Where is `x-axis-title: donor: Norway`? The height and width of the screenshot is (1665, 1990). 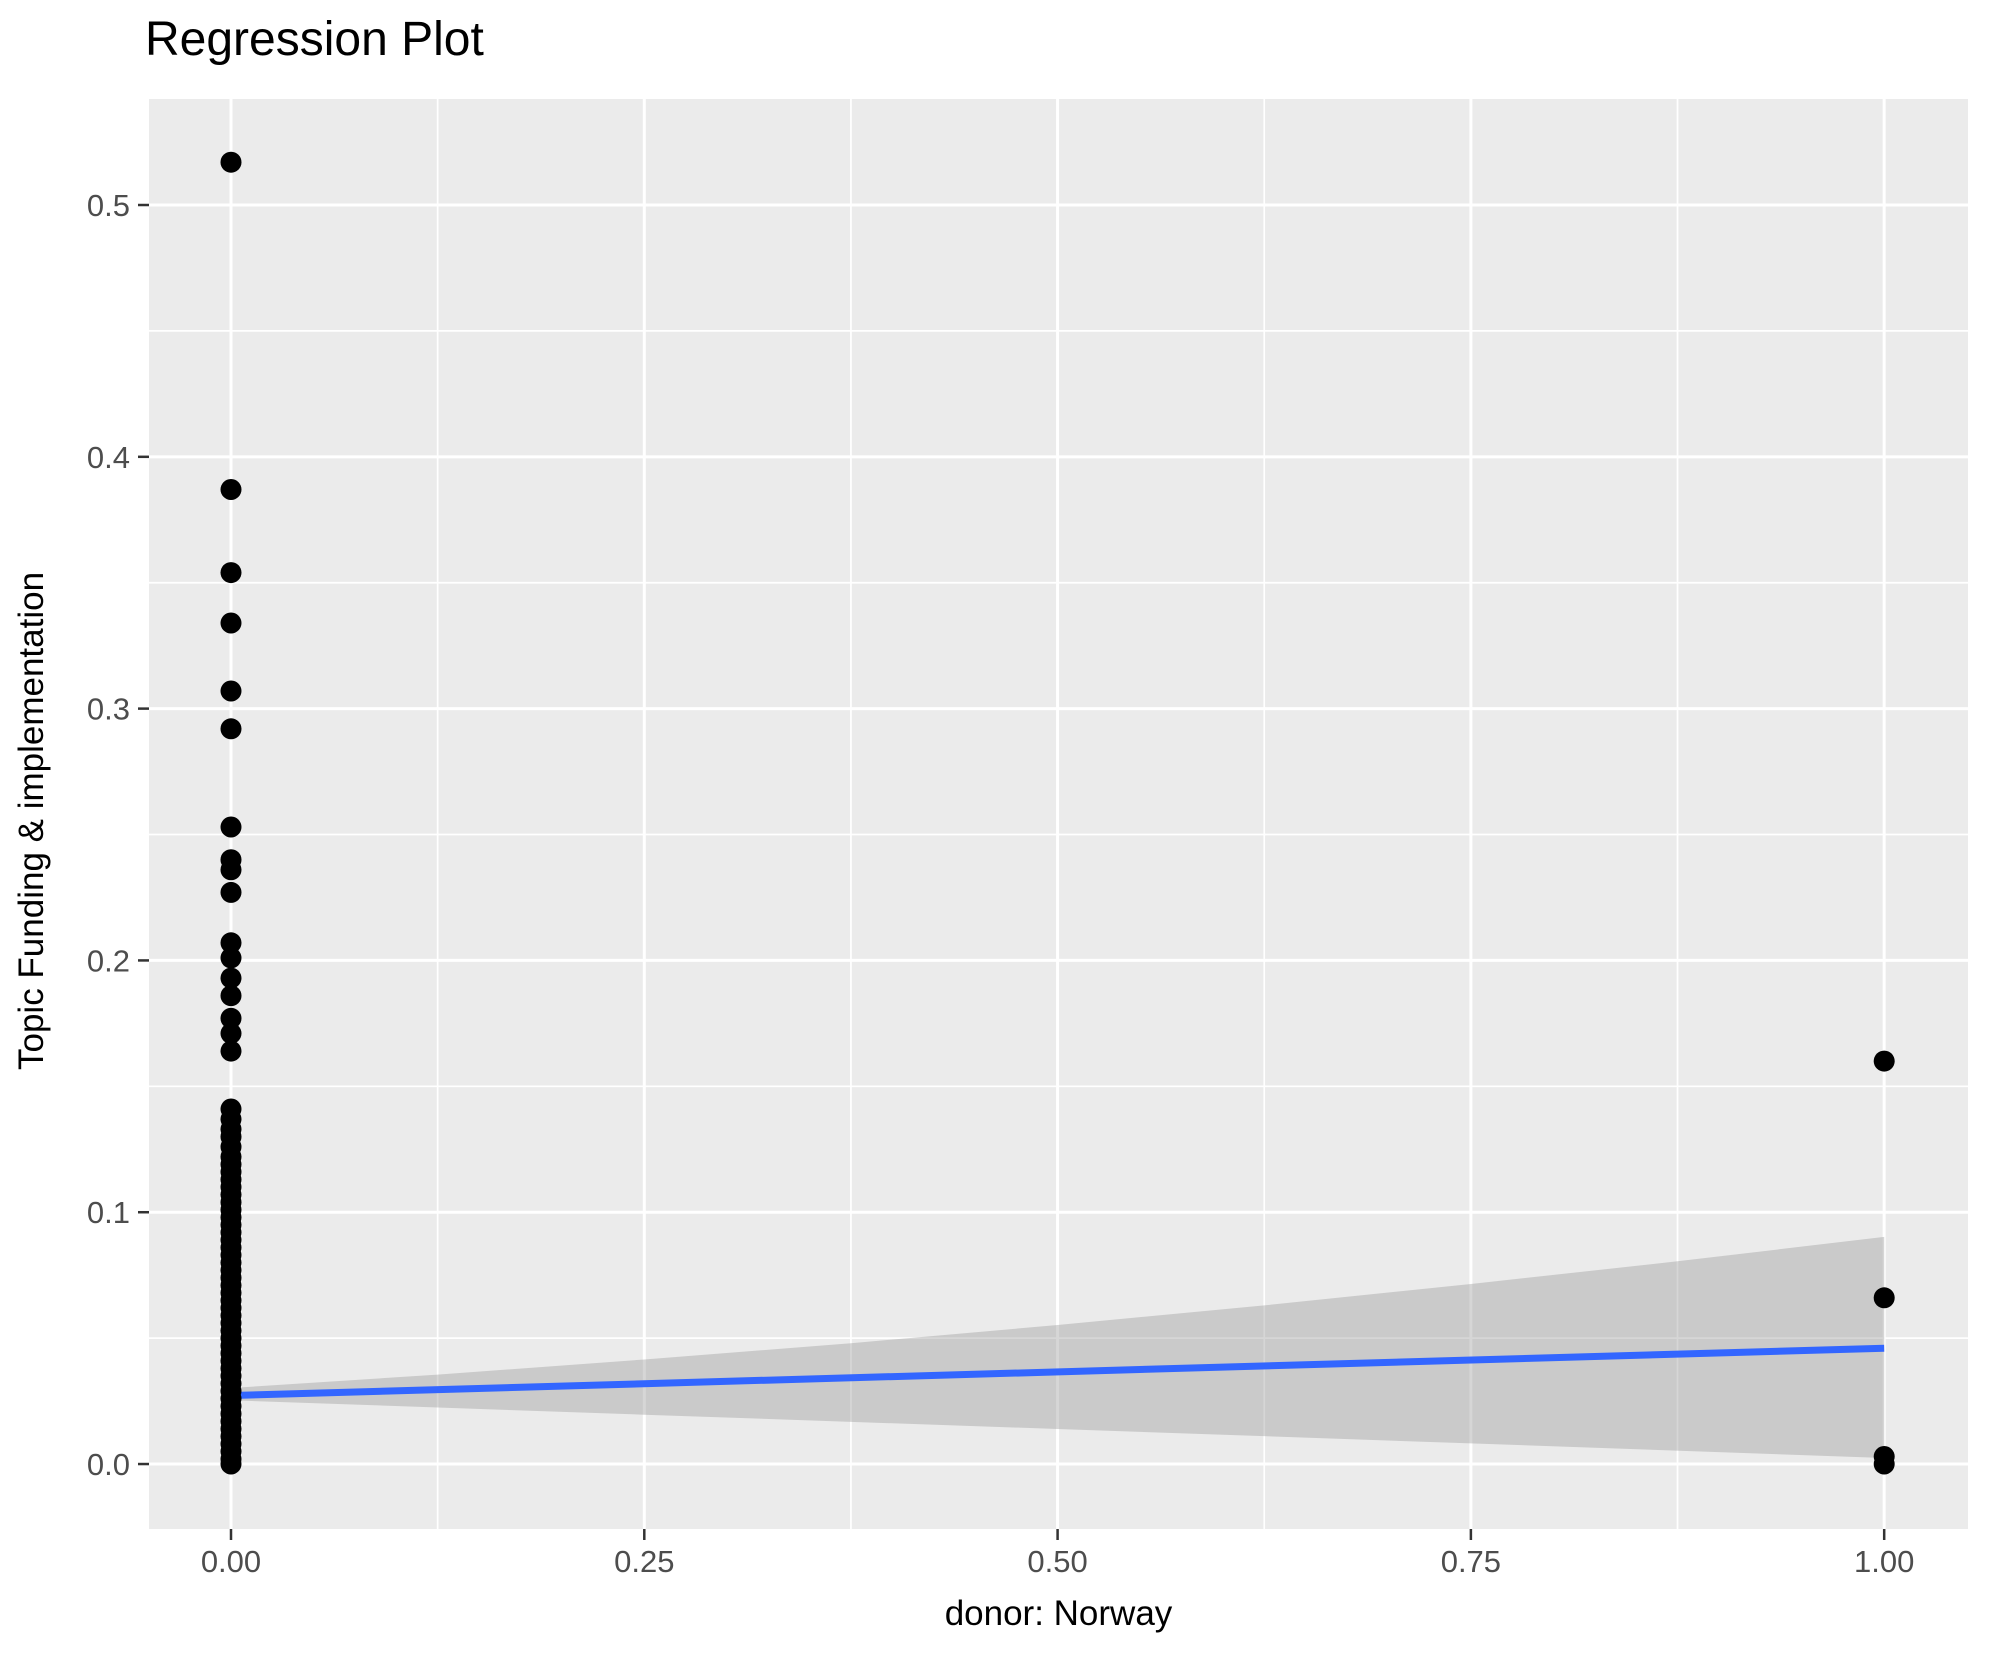 x-axis-title: donor: Norway is located at coordinates (1058, 1613).